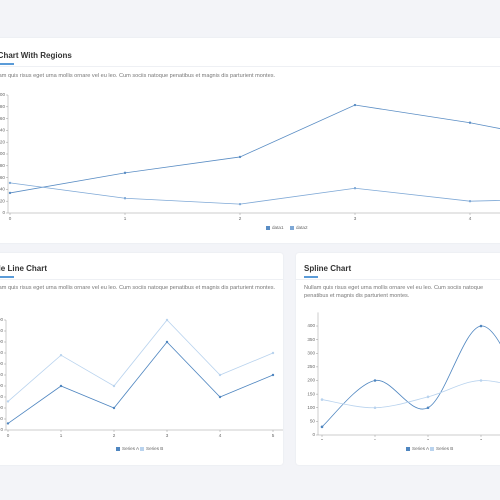 The height and width of the screenshot is (500, 500). I want to click on legend-label: data2, so click(302, 227).